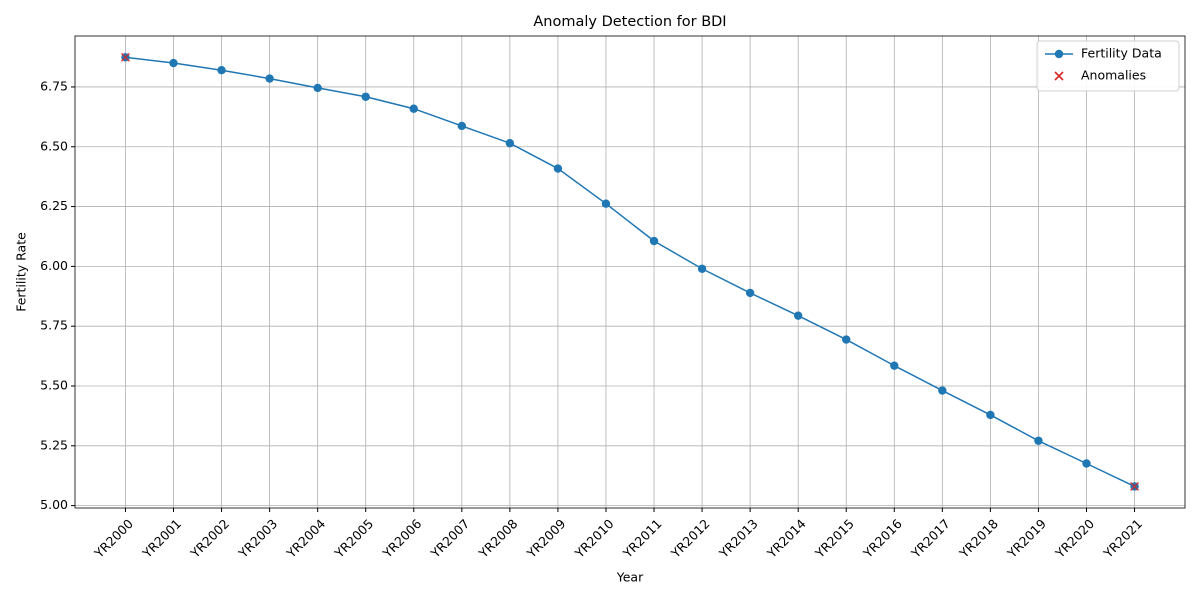  Describe the element at coordinates (54, 85) in the screenshot. I see `y-tick-label: 6.75` at that location.